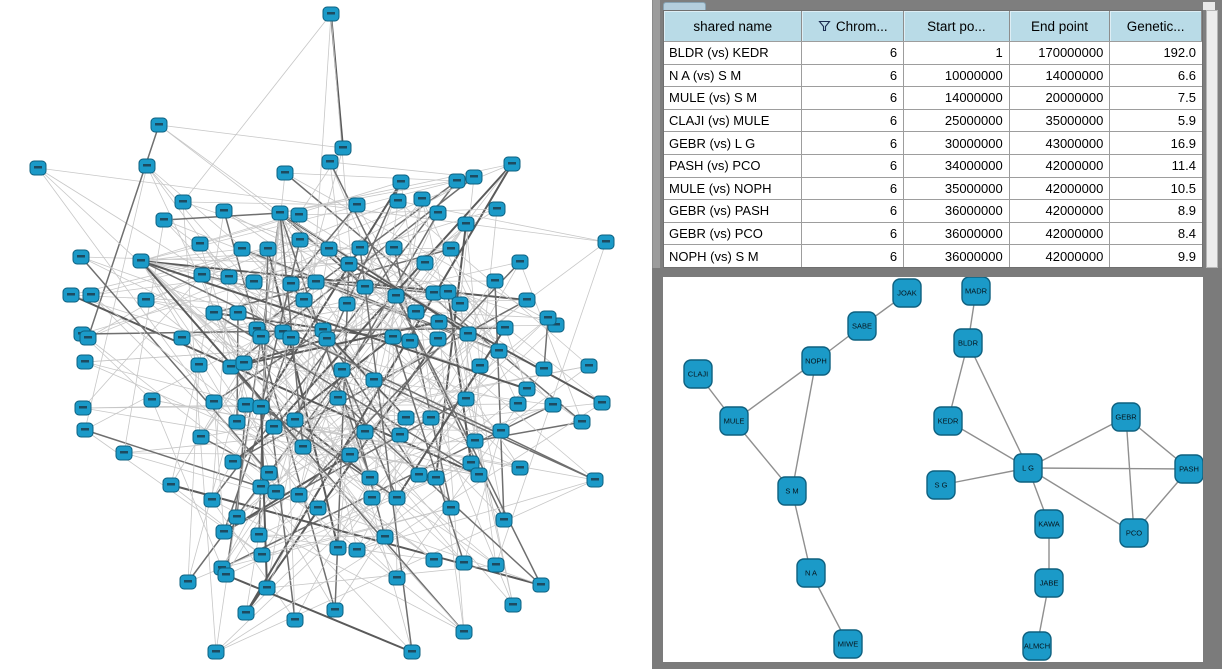  What do you see at coordinates (824, 26) in the screenshot?
I see `filter-funnel-icon` at bounding box center [824, 26].